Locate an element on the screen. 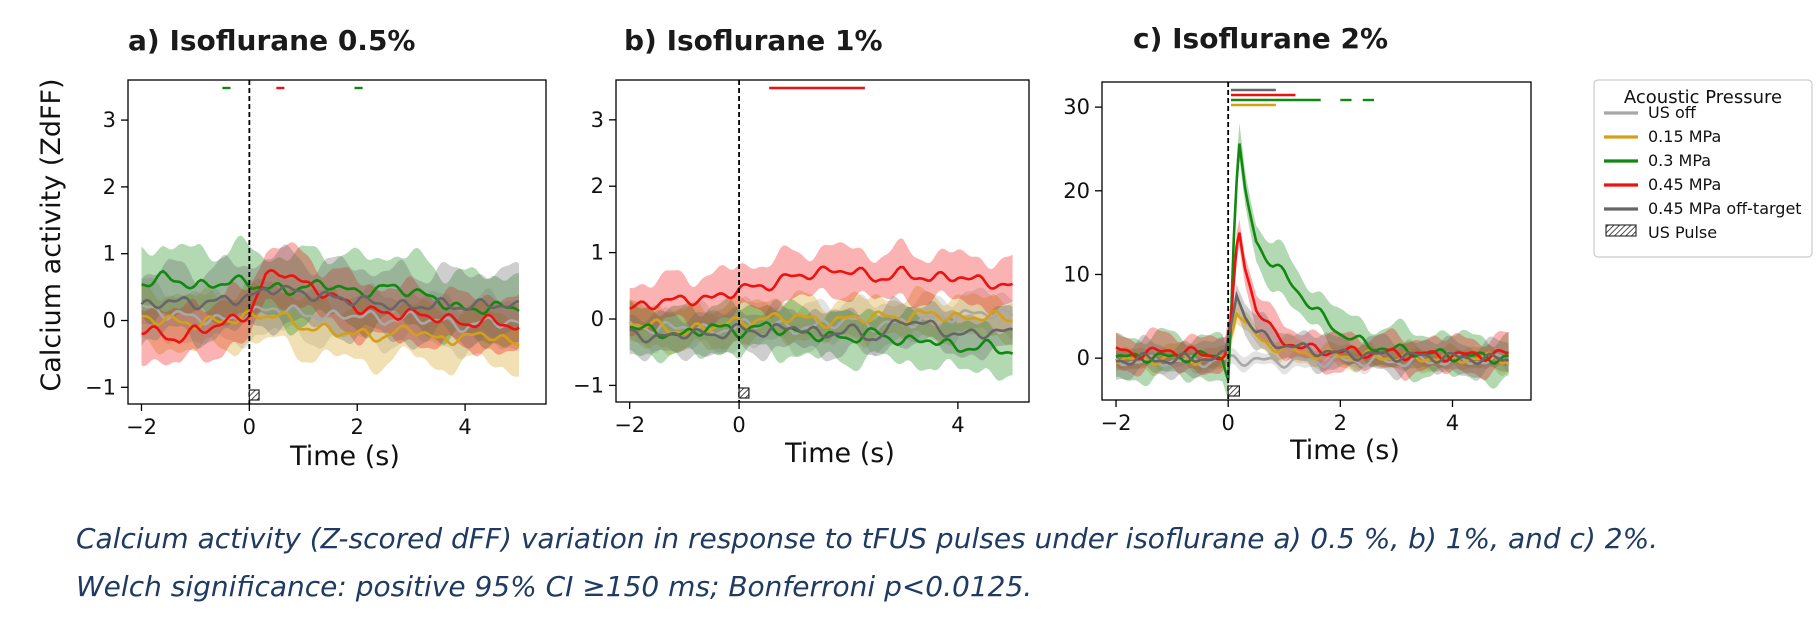  legend-label-0-45-mpa-off-target: 0.45 MPa off-target is located at coordinates (1725, 208).